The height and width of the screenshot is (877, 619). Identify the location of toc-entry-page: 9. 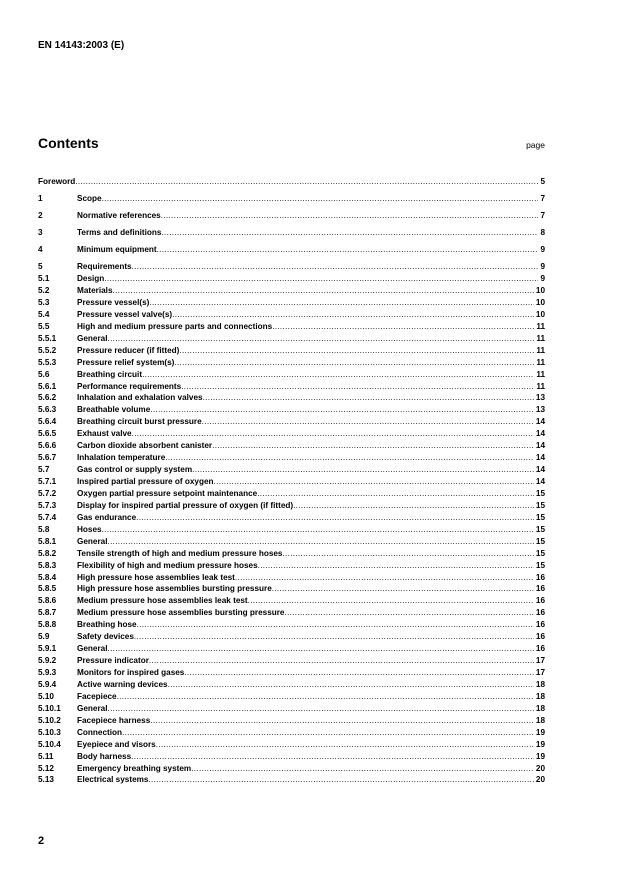
(542, 267).